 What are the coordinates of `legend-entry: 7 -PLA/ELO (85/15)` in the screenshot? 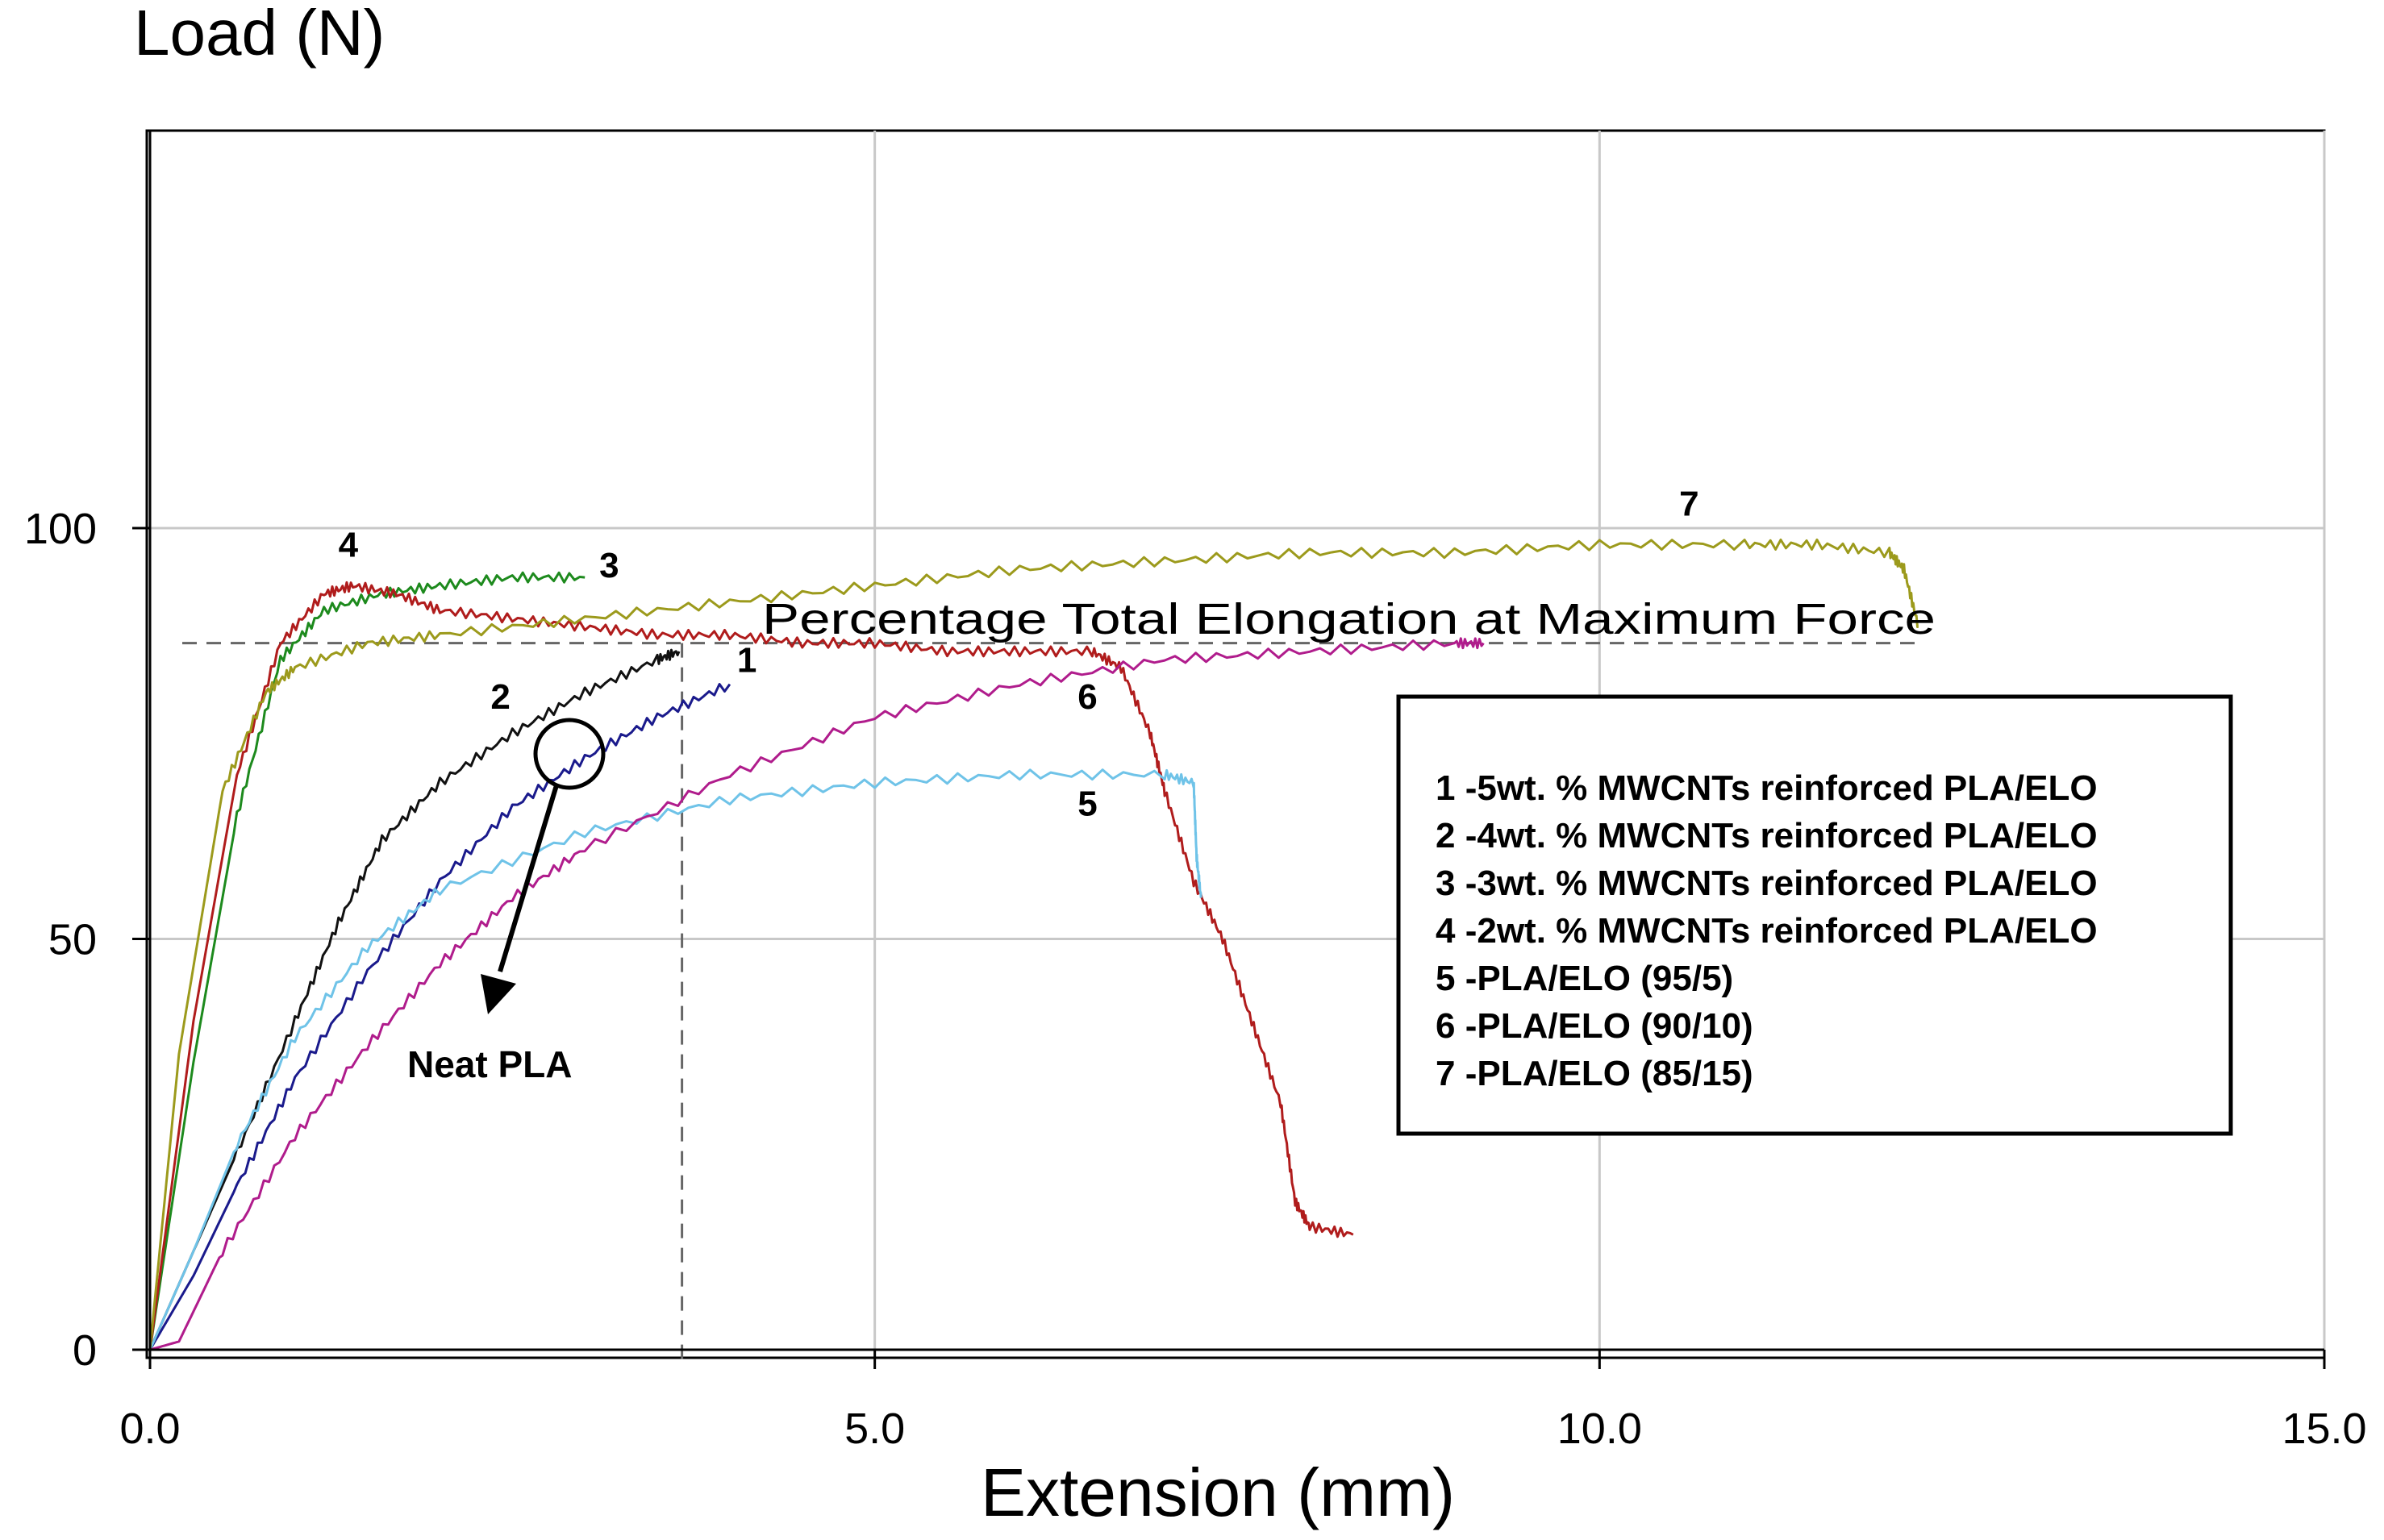 It's located at (1595, 1073).